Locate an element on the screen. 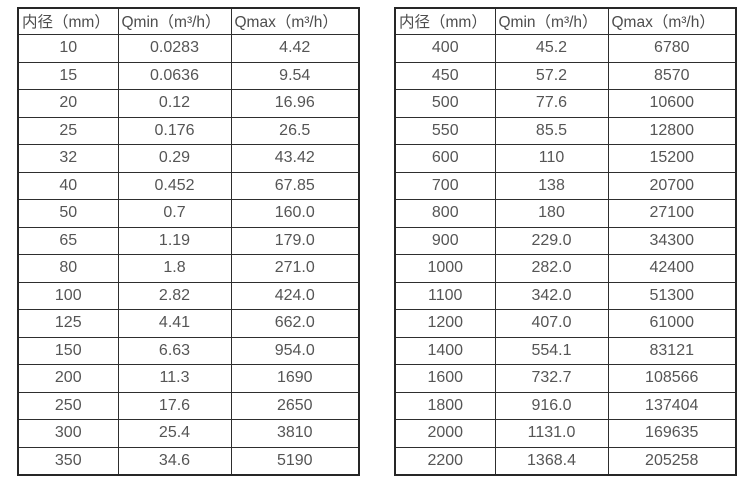  cell-qmin: 1368.4 is located at coordinates (551, 461).